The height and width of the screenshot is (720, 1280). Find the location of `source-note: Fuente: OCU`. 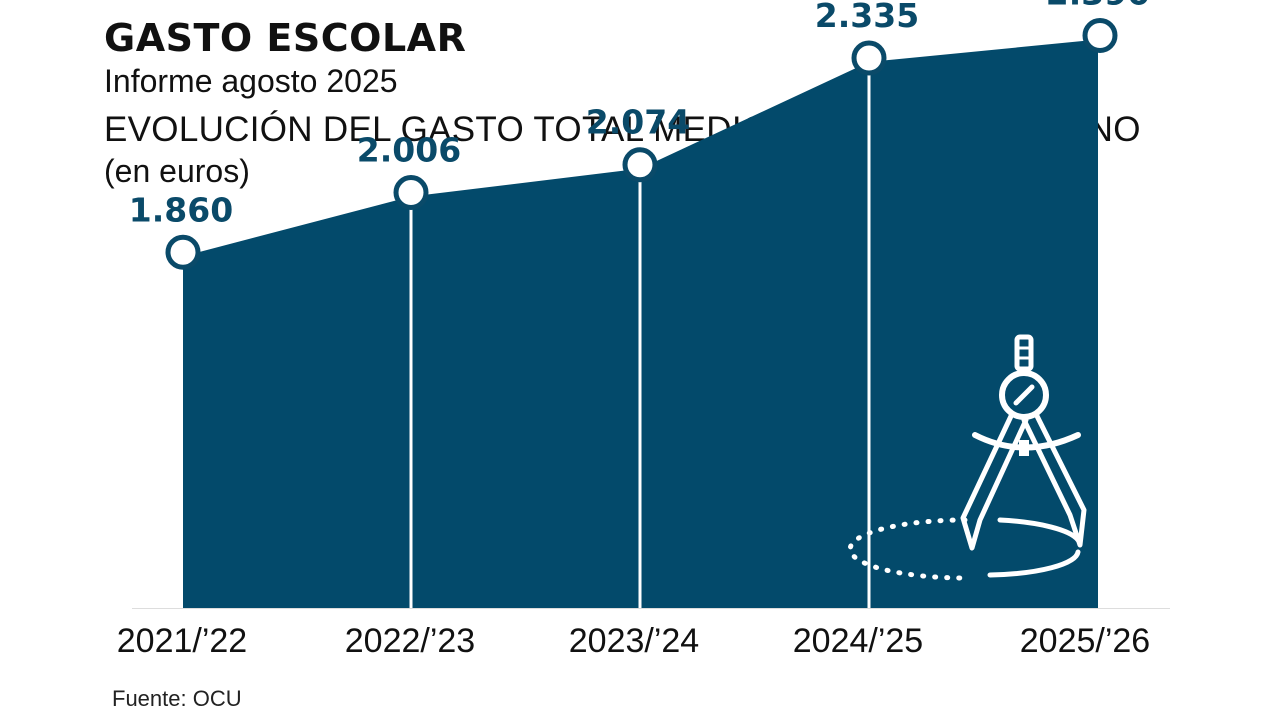

source-note: Fuente: OCU is located at coordinates (177, 698).